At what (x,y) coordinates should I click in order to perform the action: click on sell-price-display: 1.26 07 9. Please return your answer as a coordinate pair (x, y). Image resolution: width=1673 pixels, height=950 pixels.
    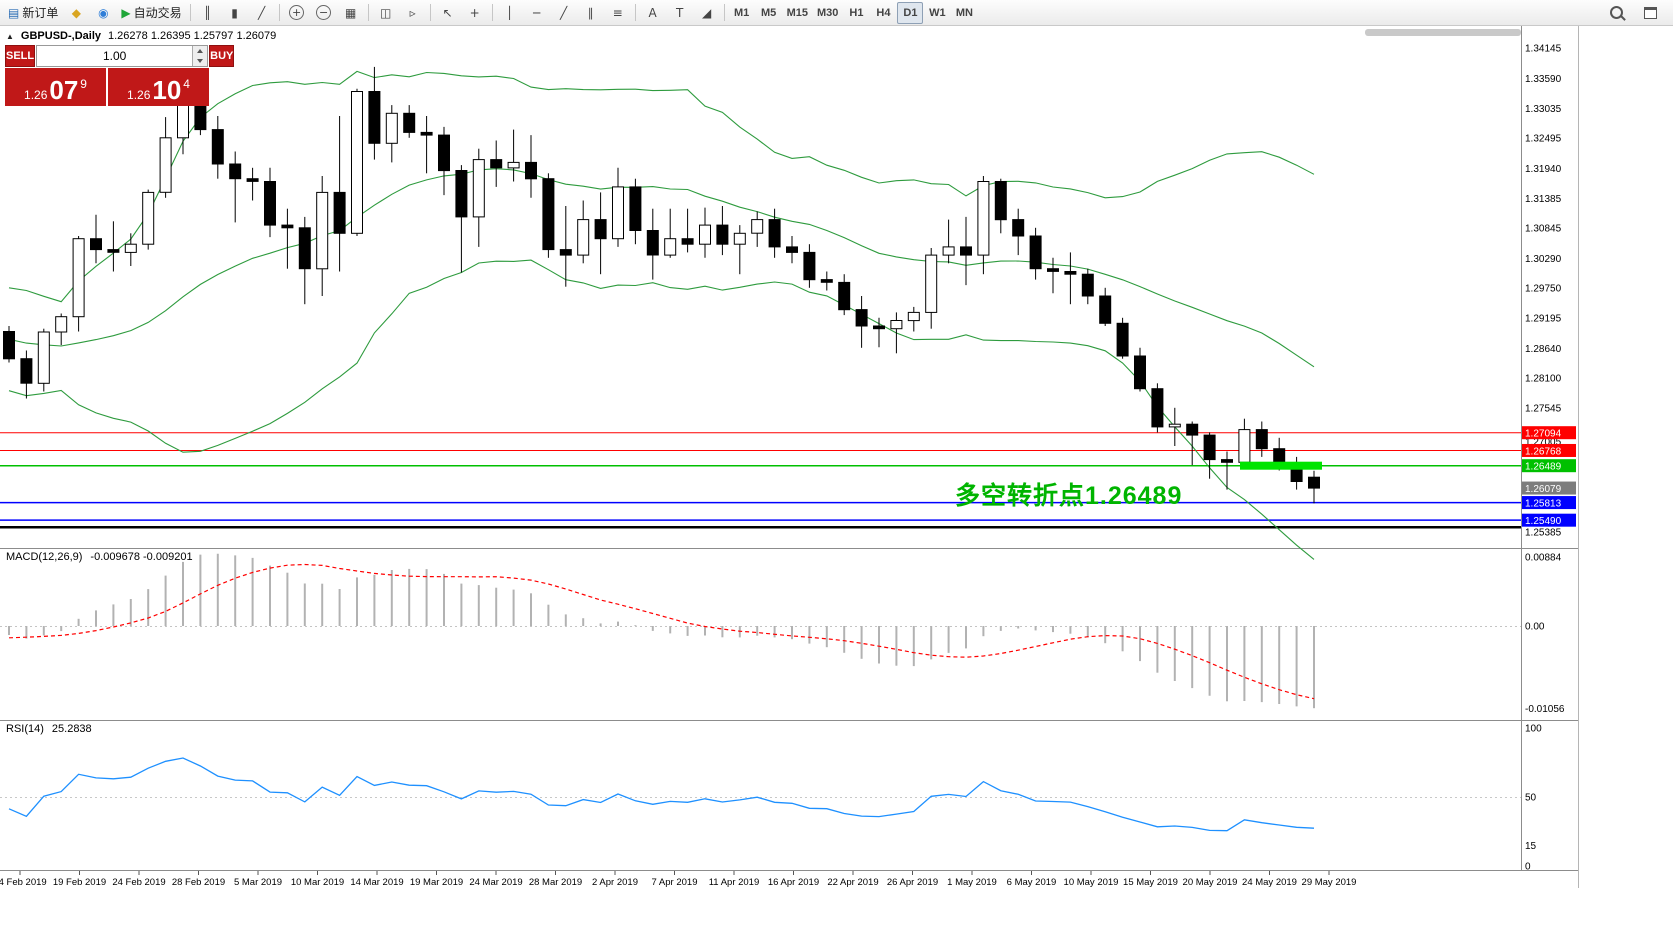
    Looking at the image, I should click on (55, 87).